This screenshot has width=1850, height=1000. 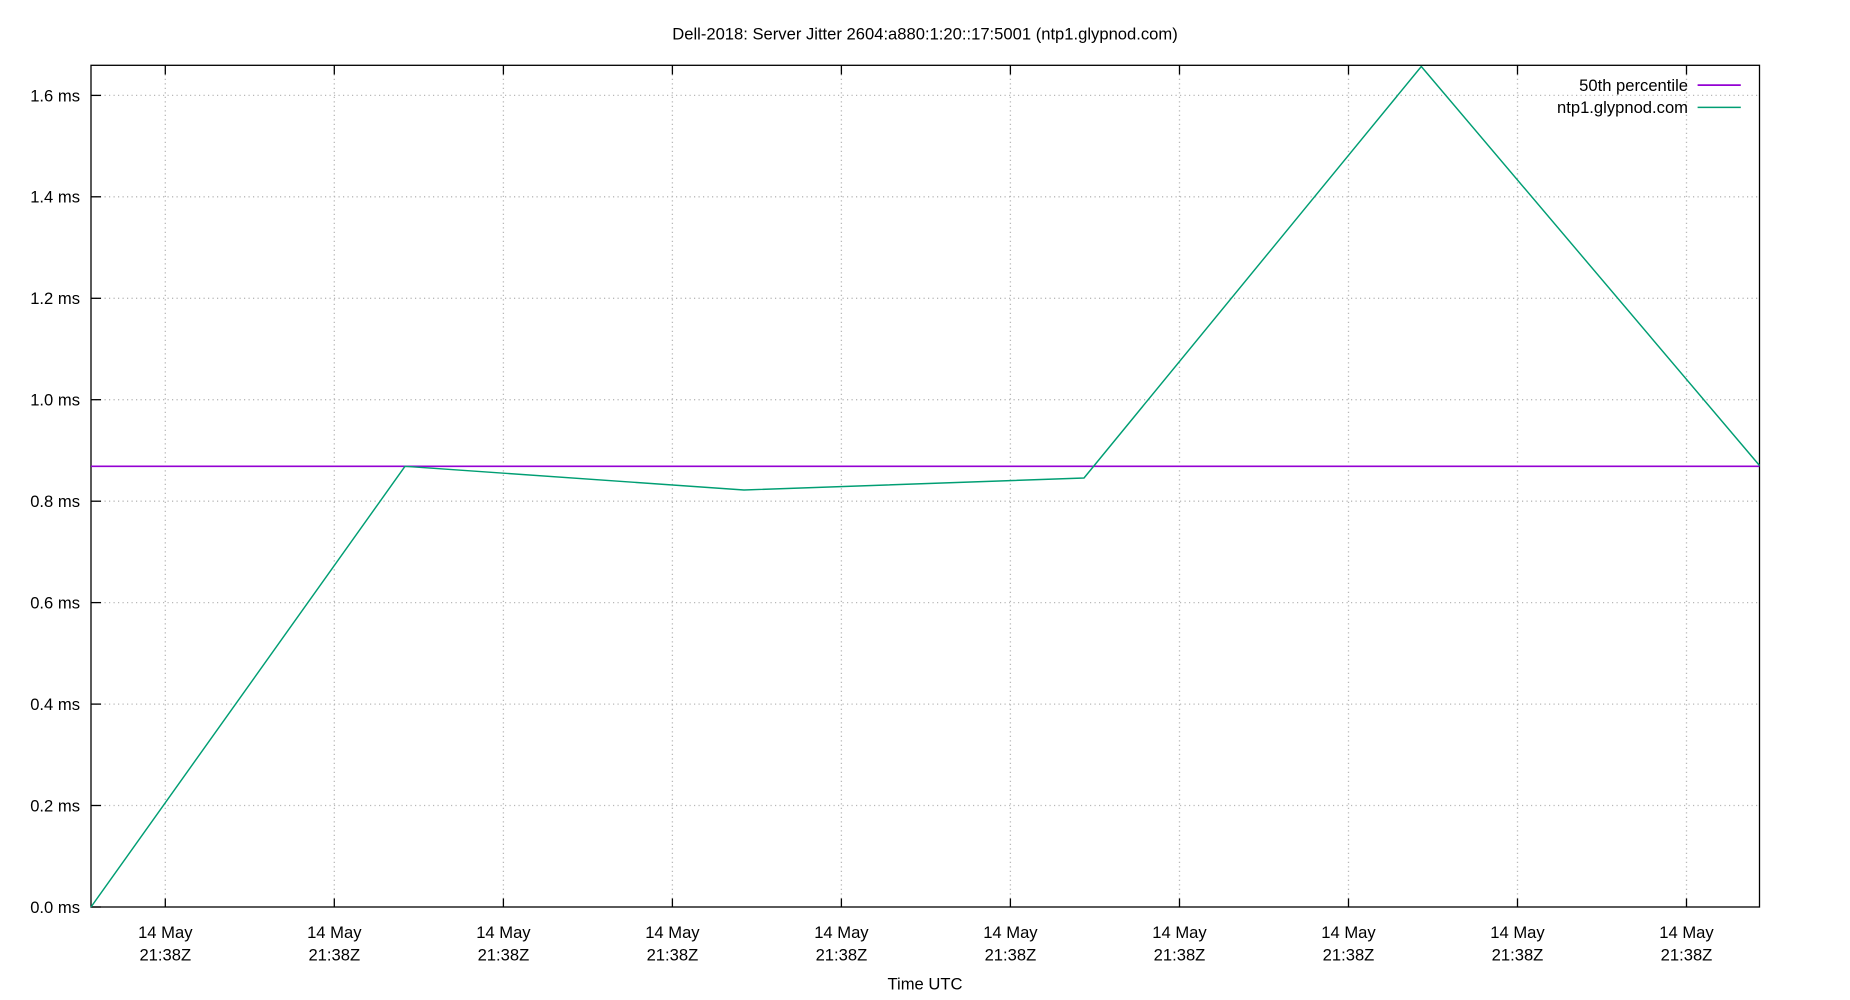 I want to click on svg-text: 0.4 ms, so click(x=55, y=704).